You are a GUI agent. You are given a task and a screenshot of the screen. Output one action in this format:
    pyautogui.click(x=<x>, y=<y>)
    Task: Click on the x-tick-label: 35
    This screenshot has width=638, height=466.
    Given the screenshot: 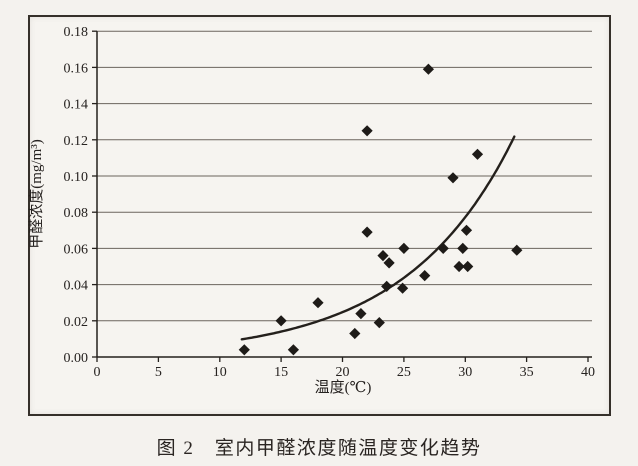 What is the action you would take?
    pyautogui.click(x=527, y=372)
    